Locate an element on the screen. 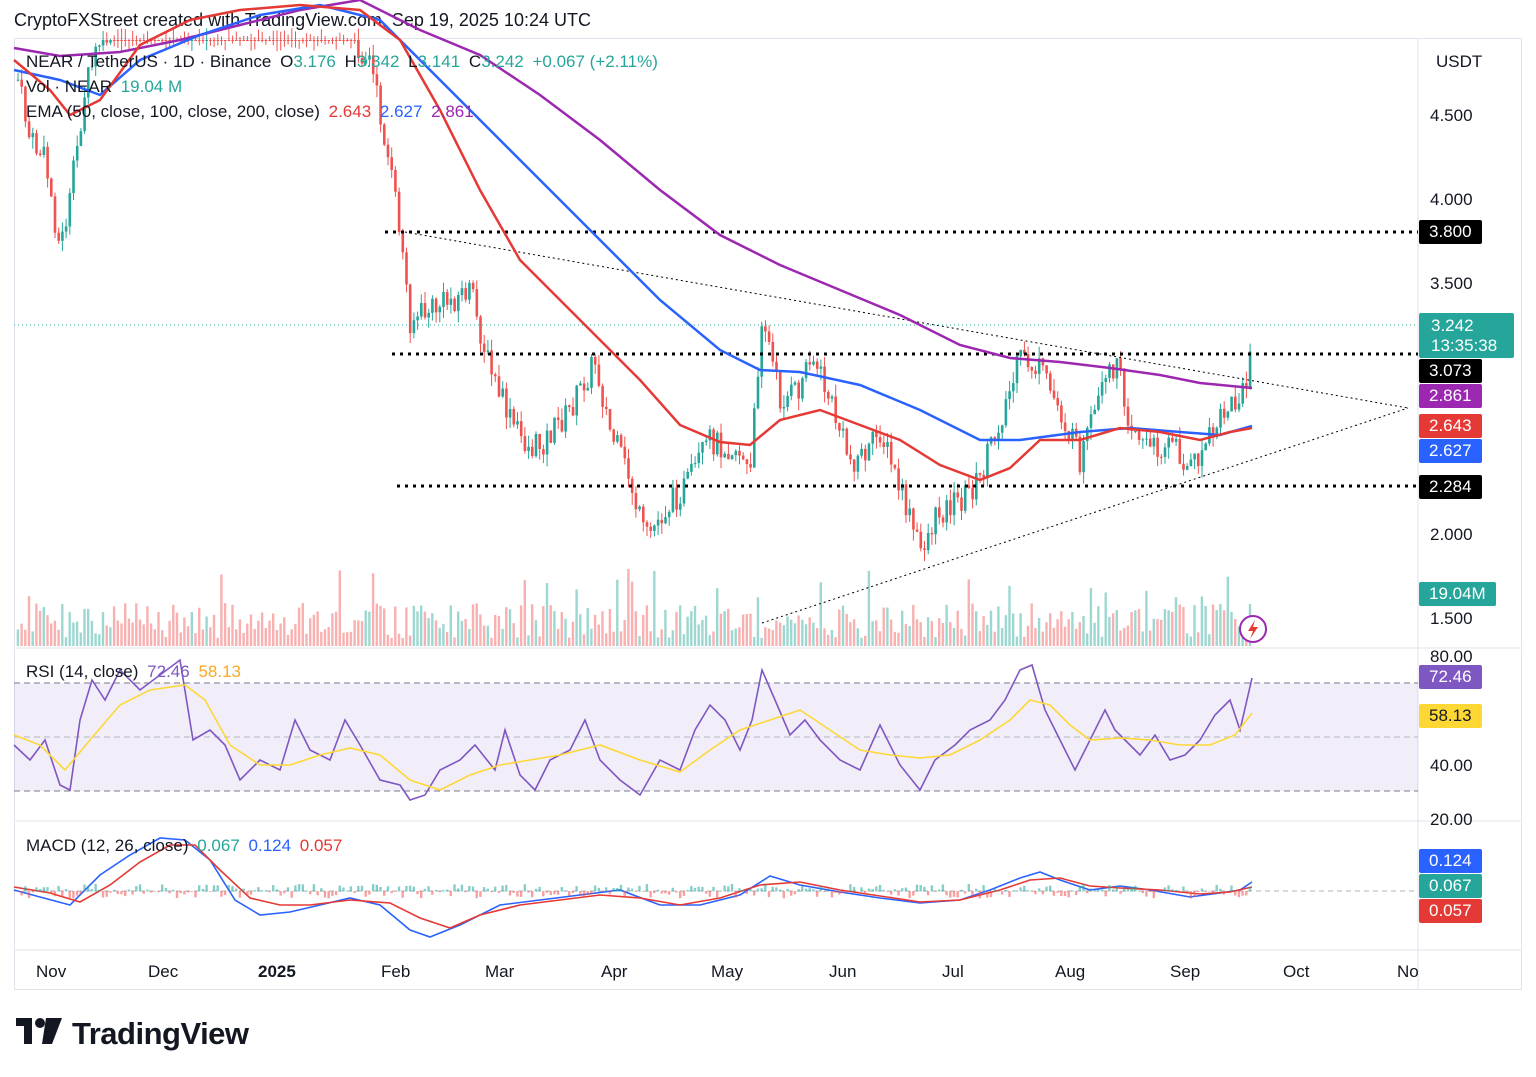 The width and height of the screenshot is (1536, 1077). tag-rsi: 72.46 is located at coordinates (1450, 677).